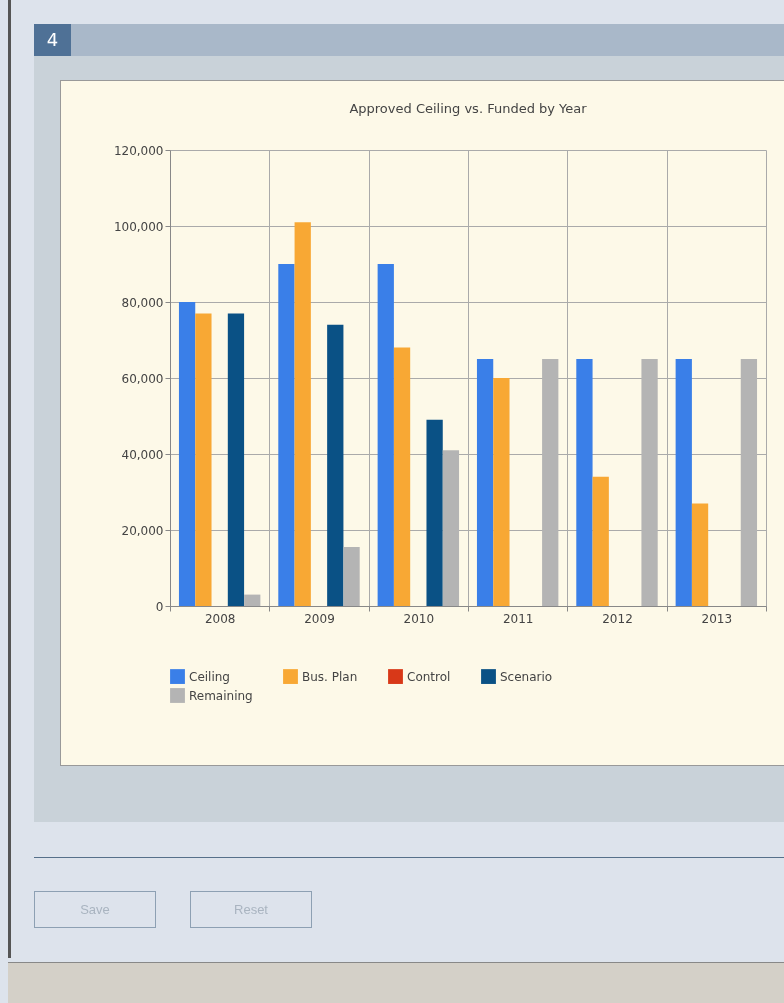 This screenshot has width=784, height=1003. I want to click on legend-label: Remaining, so click(221, 695).